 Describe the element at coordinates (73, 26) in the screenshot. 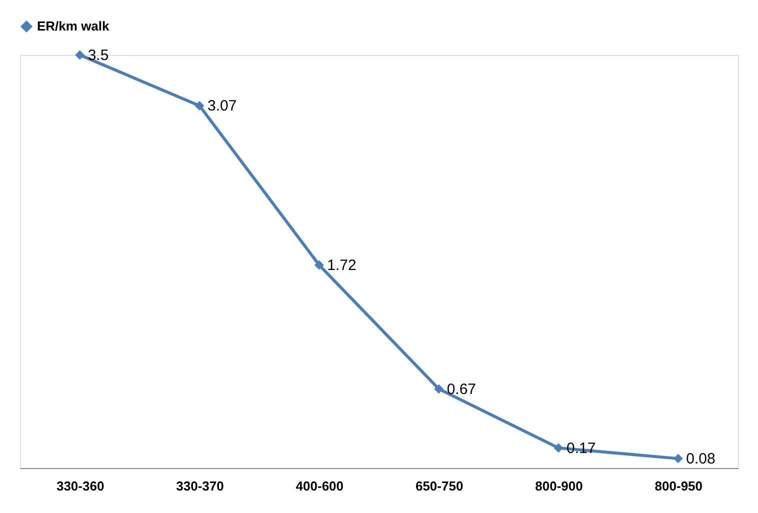

I see `legend-label: ER/km walk` at that location.